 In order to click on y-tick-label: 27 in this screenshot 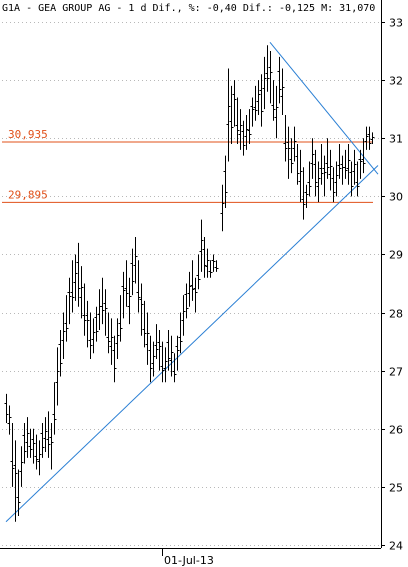, I will do `click(396, 372)`.